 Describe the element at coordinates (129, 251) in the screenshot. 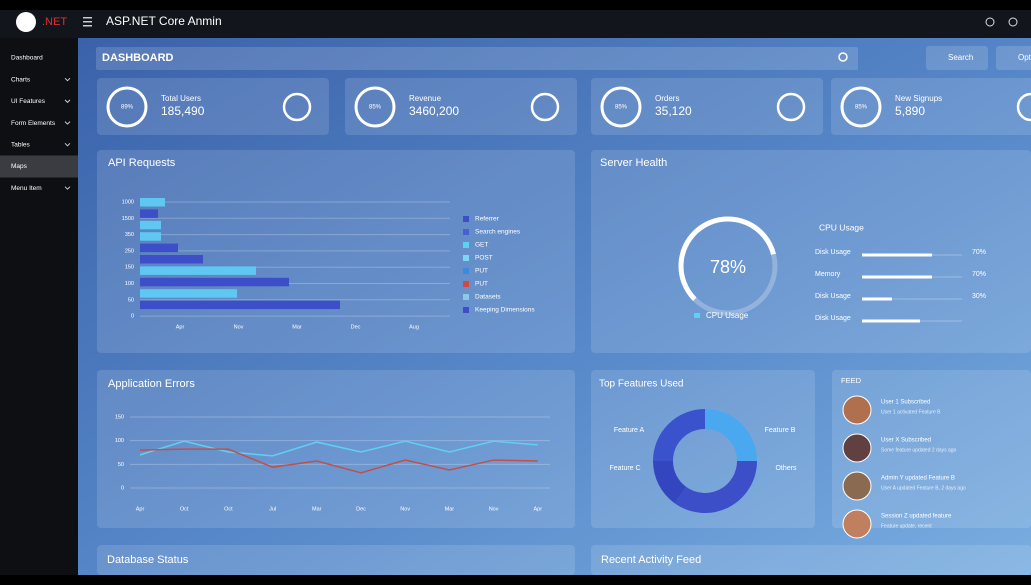

I see `y-label: 250` at that location.